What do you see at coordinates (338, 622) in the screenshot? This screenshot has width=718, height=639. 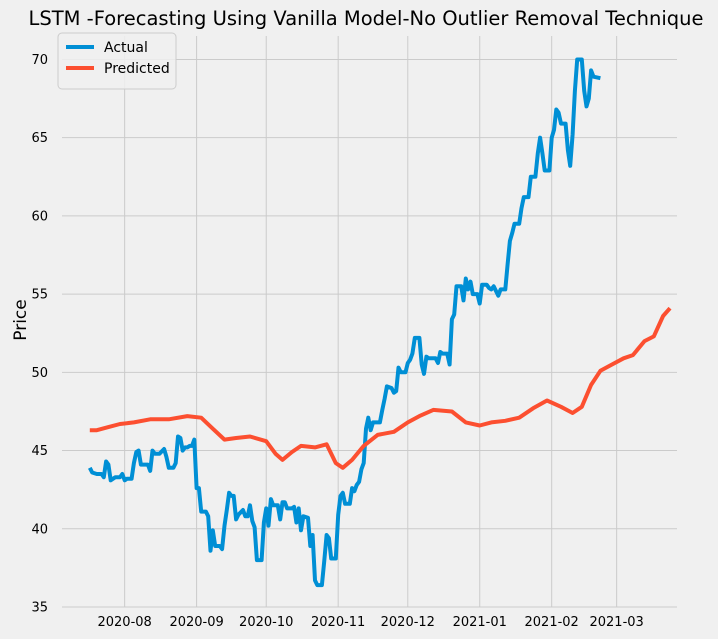 I see `x-tick-label: 2020-11` at bounding box center [338, 622].